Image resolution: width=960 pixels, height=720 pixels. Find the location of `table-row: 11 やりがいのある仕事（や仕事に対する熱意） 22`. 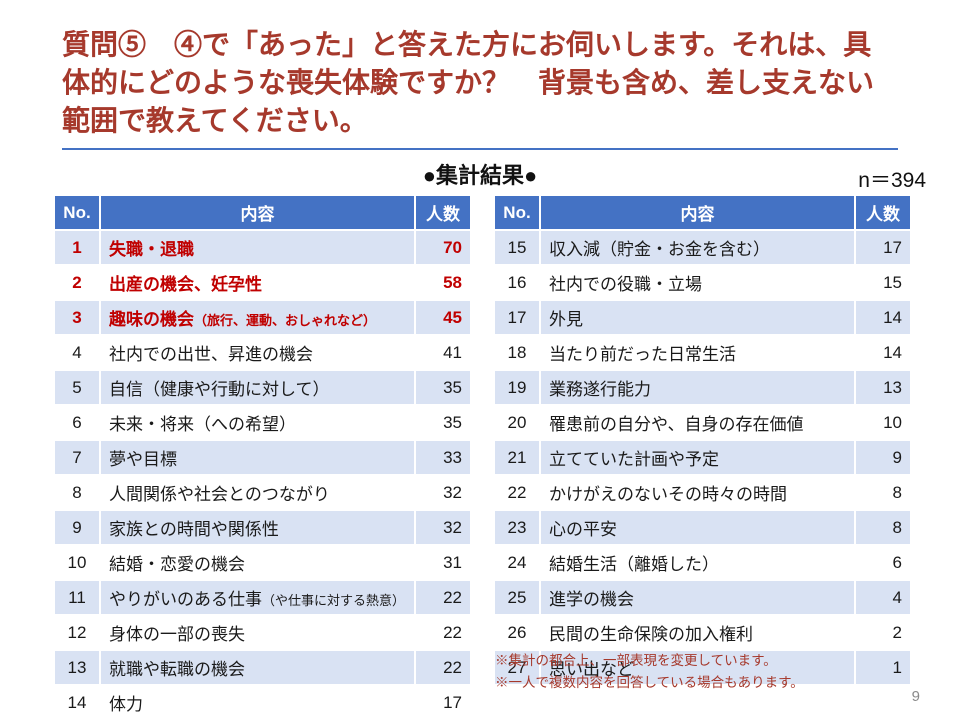

table-row: 11 やりがいのある仕事（や仕事に対する熱意） 22 is located at coordinates (262, 598).